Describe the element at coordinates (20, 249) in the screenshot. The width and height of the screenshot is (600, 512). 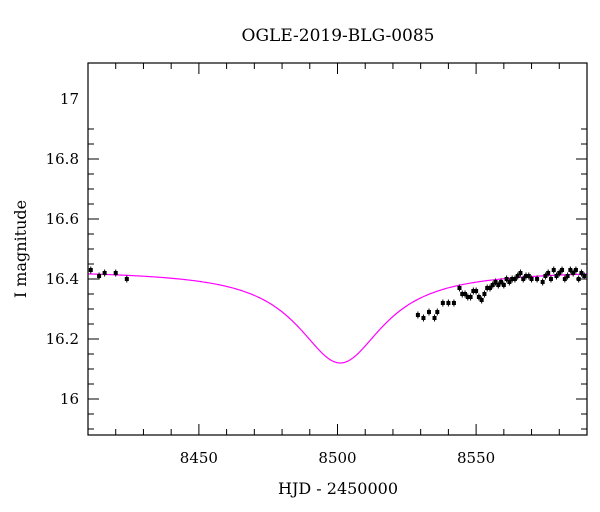
I see `y-axis-label: I magnitude` at that location.